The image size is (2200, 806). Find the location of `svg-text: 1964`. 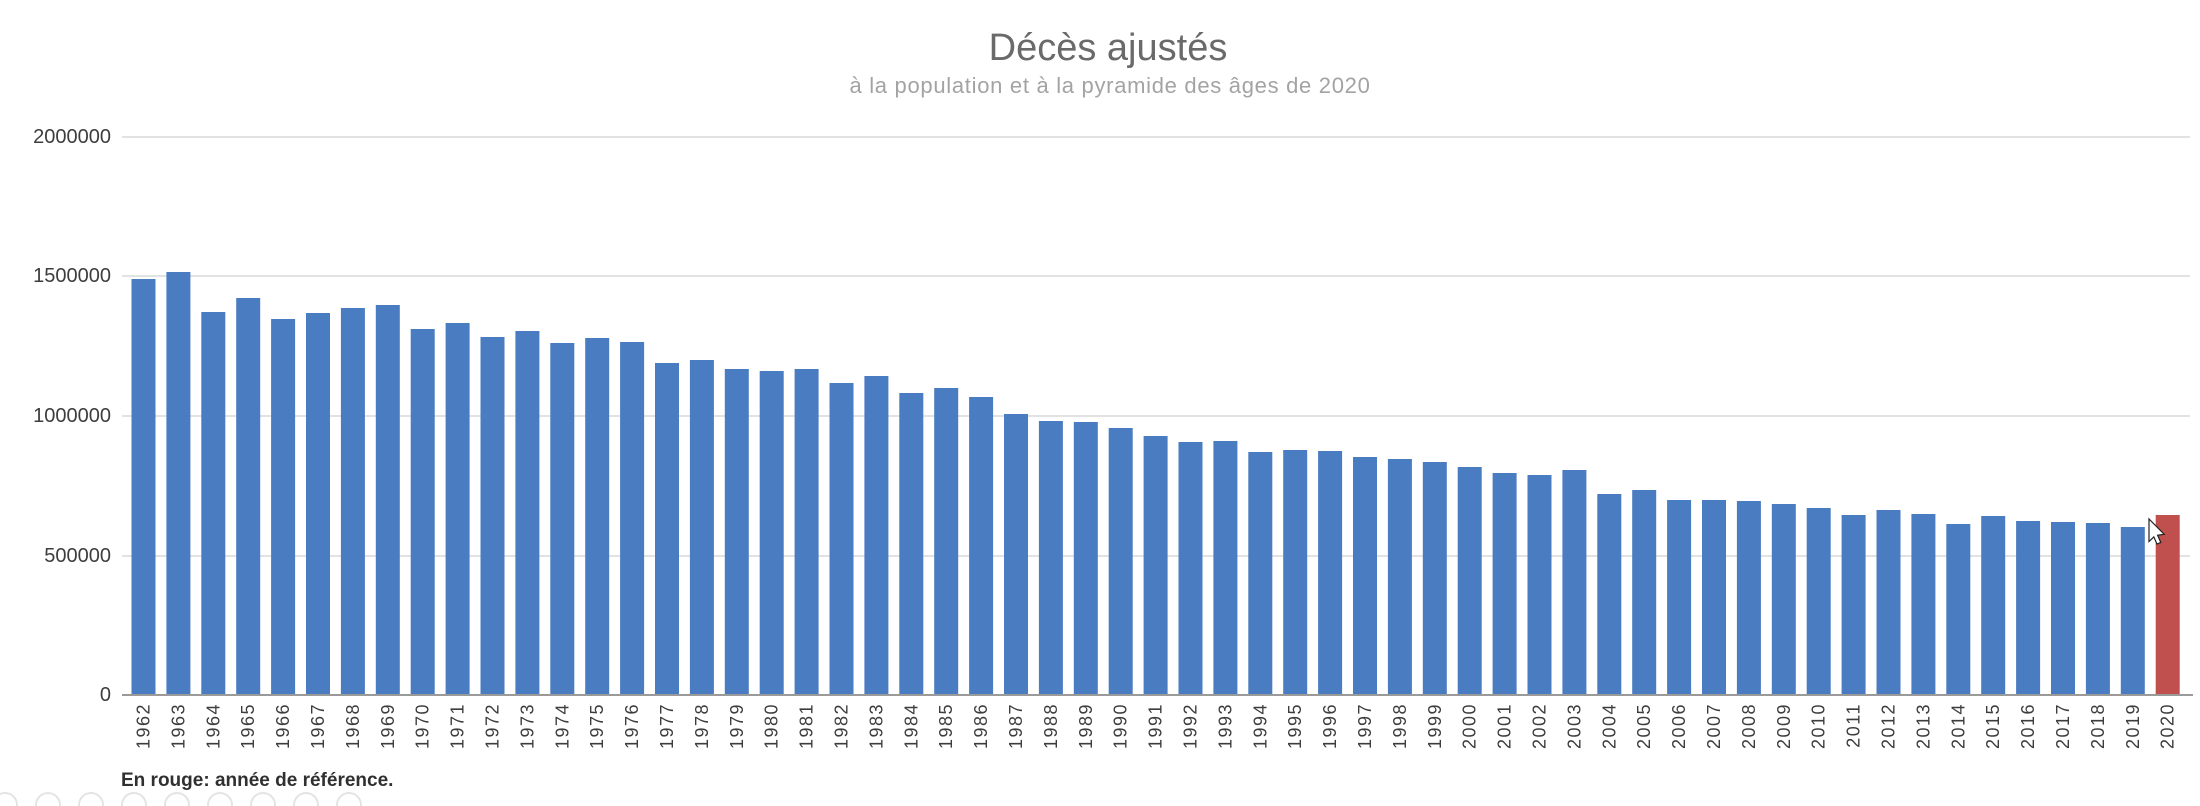

svg-text: 1964 is located at coordinates (213, 726).